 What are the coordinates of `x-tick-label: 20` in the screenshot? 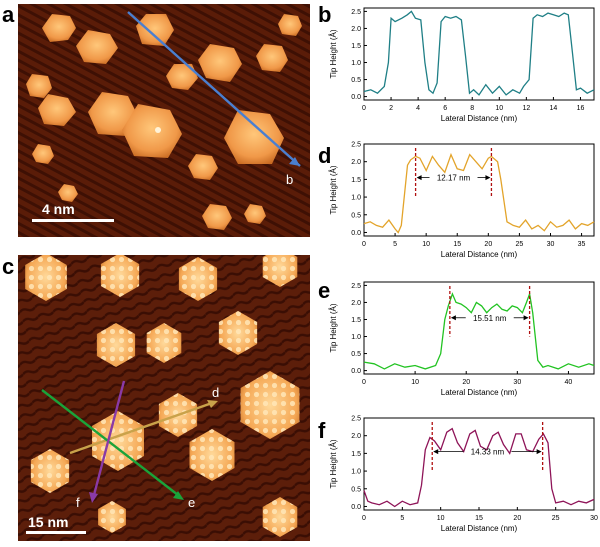 It's located at (466, 382).